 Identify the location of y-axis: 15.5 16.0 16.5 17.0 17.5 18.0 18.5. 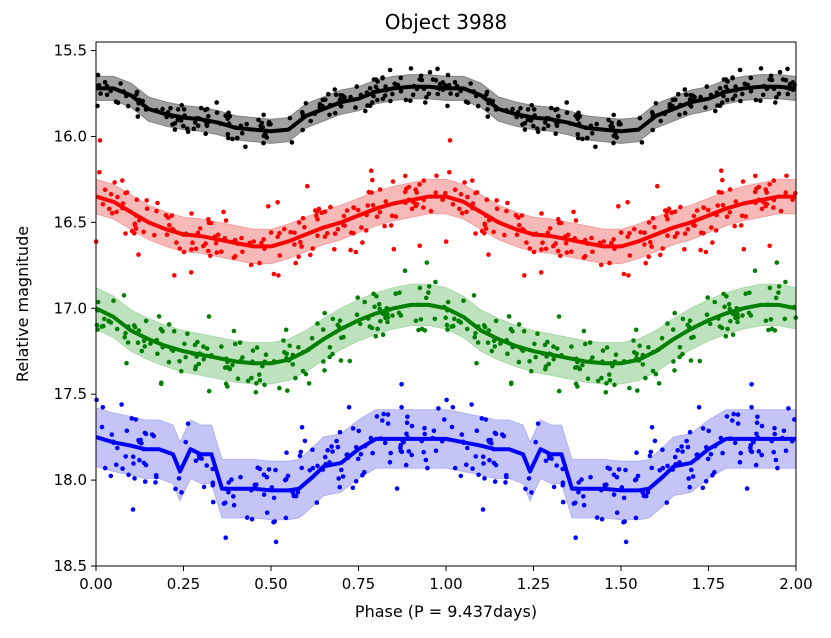
(75, 308).